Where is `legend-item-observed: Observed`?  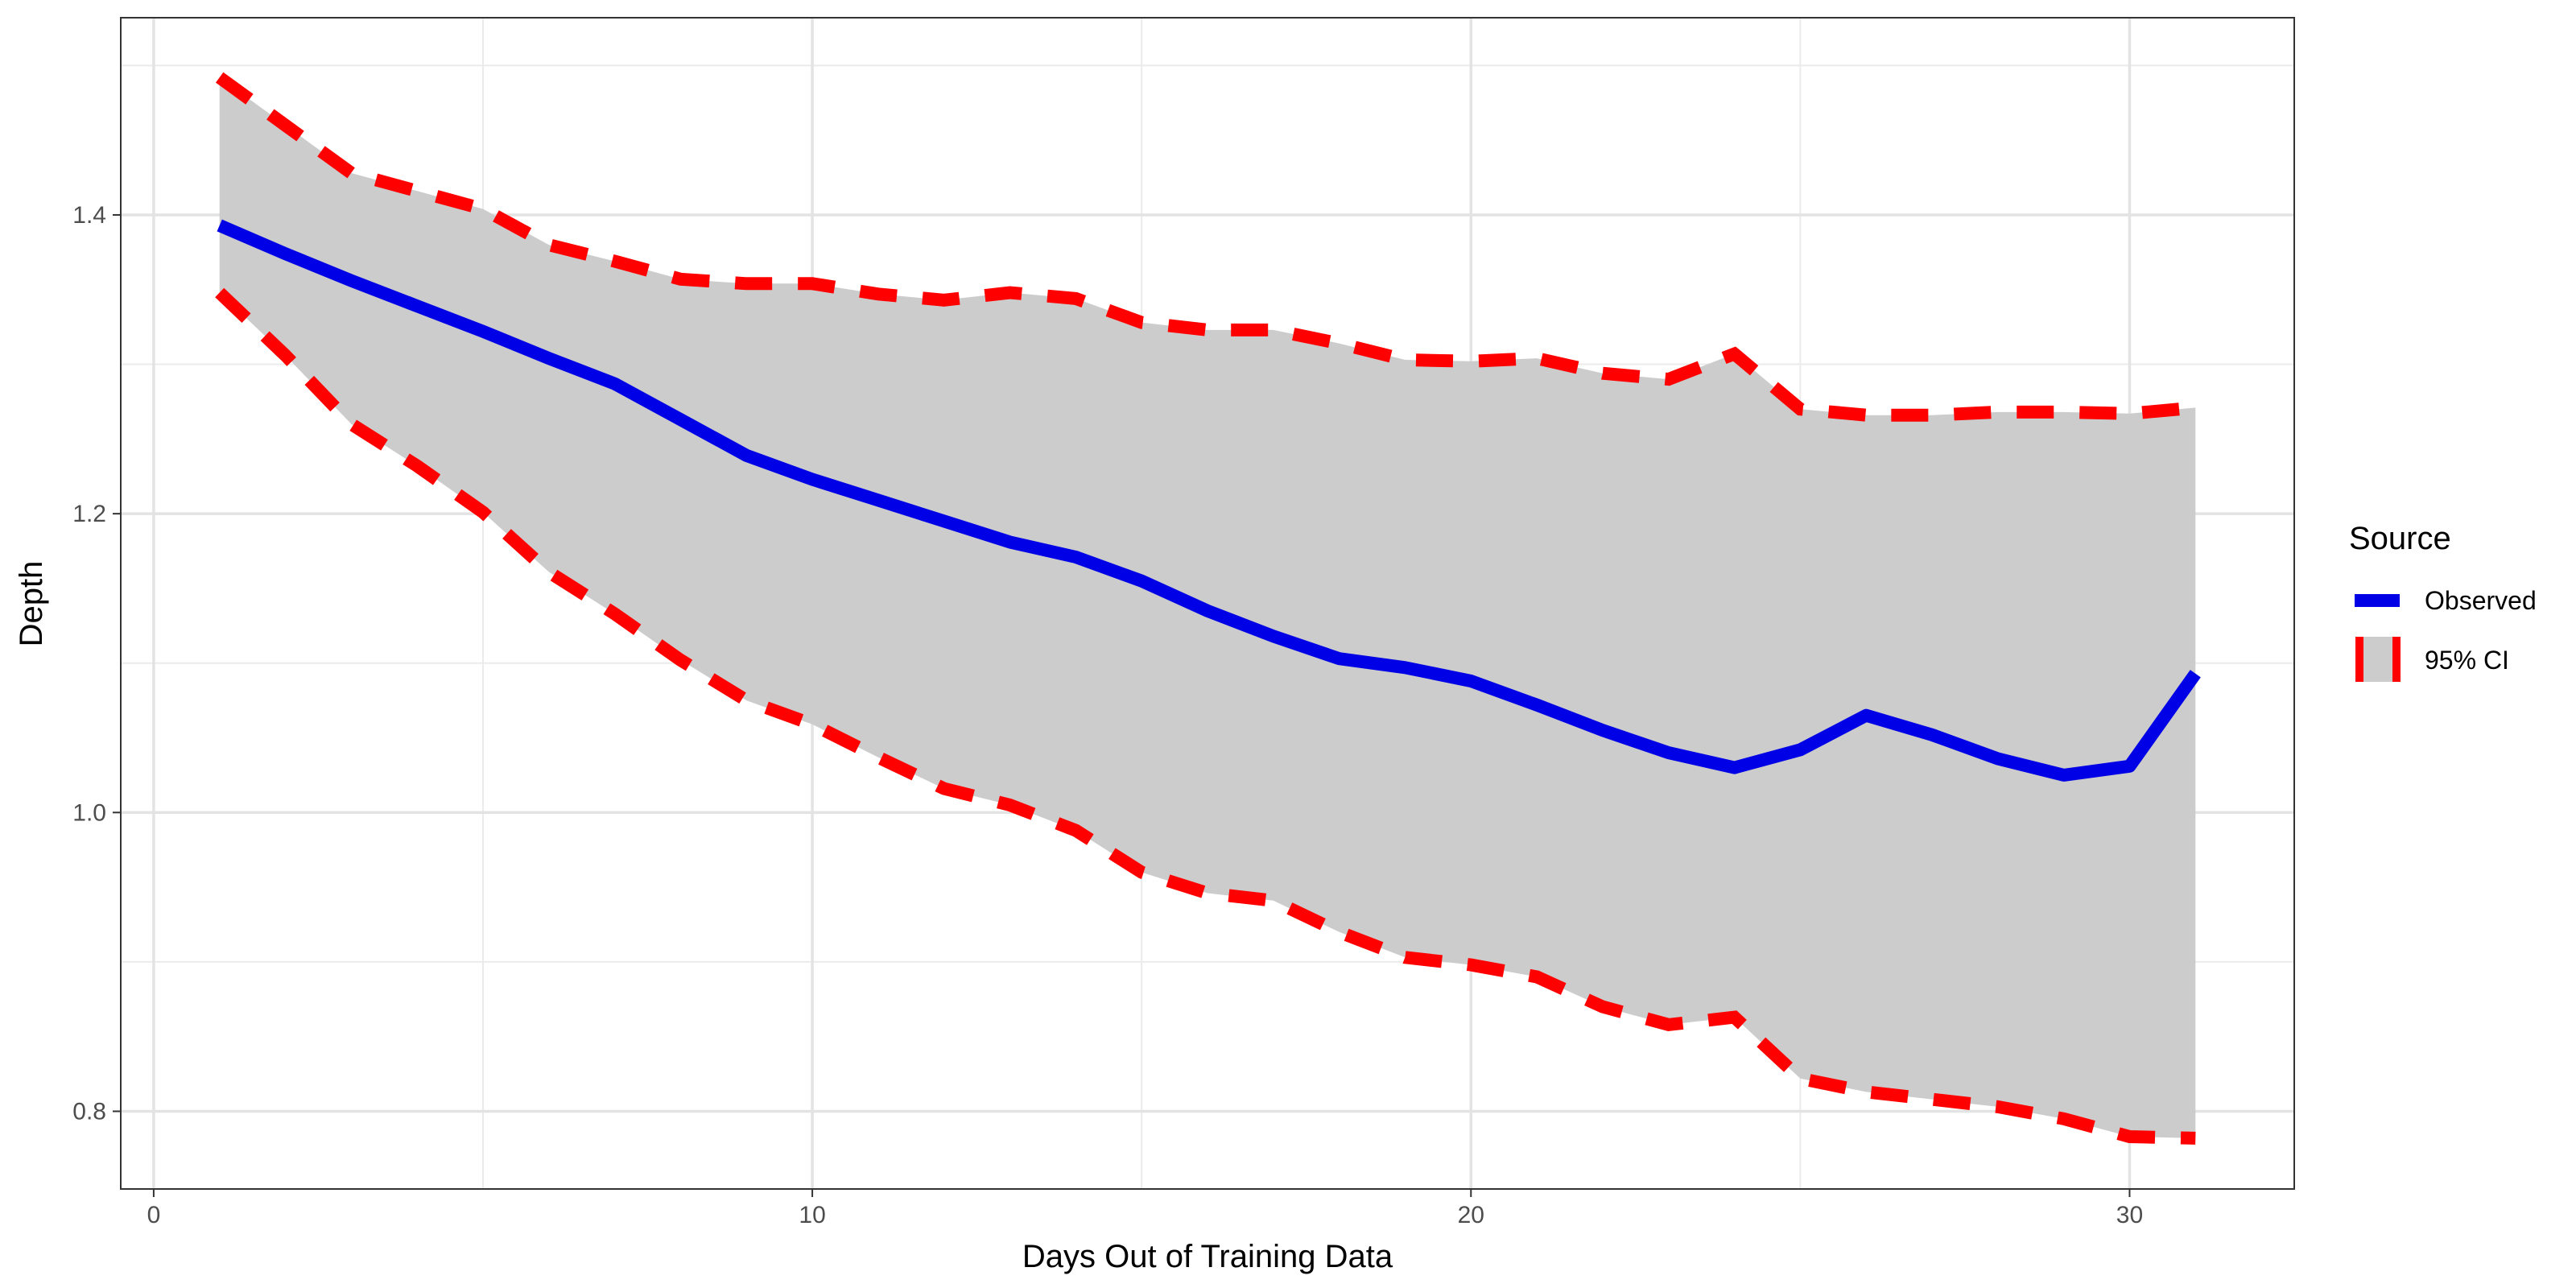
legend-item-observed: Observed is located at coordinates (2446, 600).